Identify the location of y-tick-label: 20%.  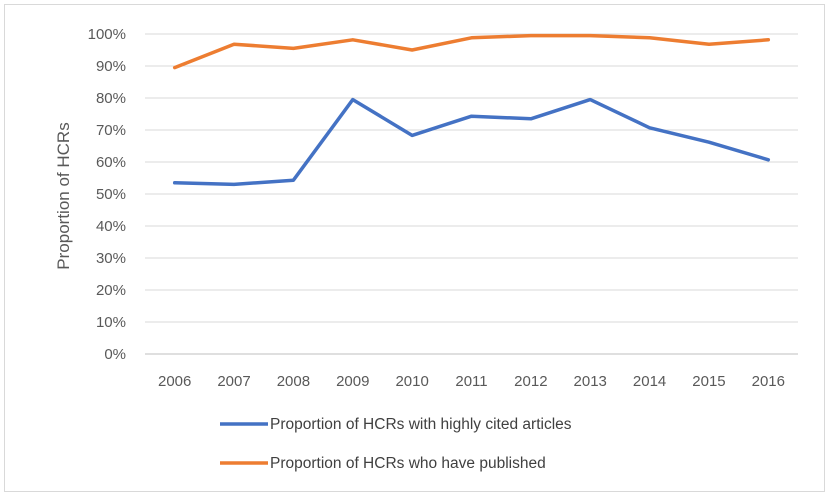
(111, 290).